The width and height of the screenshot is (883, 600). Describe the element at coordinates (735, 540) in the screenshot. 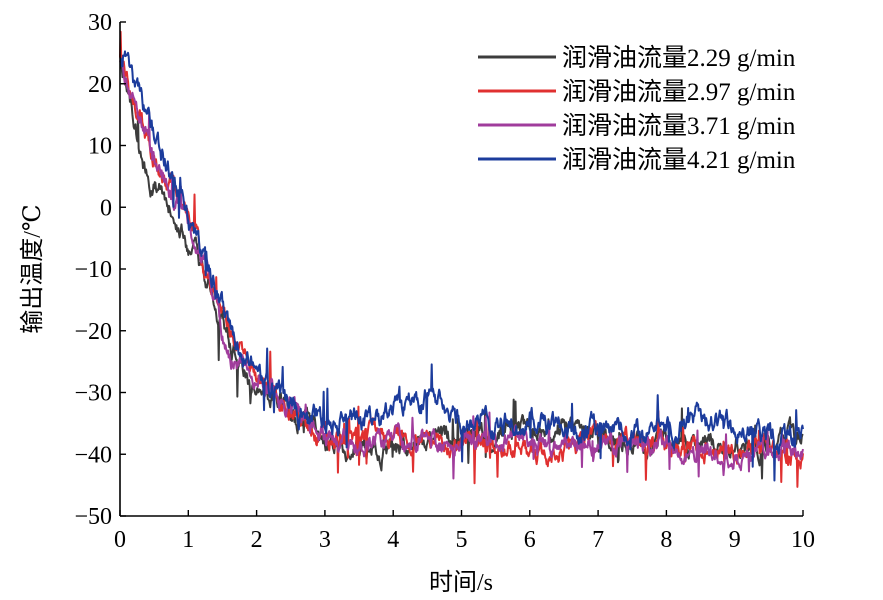

I see `x-tick-label: 9` at that location.